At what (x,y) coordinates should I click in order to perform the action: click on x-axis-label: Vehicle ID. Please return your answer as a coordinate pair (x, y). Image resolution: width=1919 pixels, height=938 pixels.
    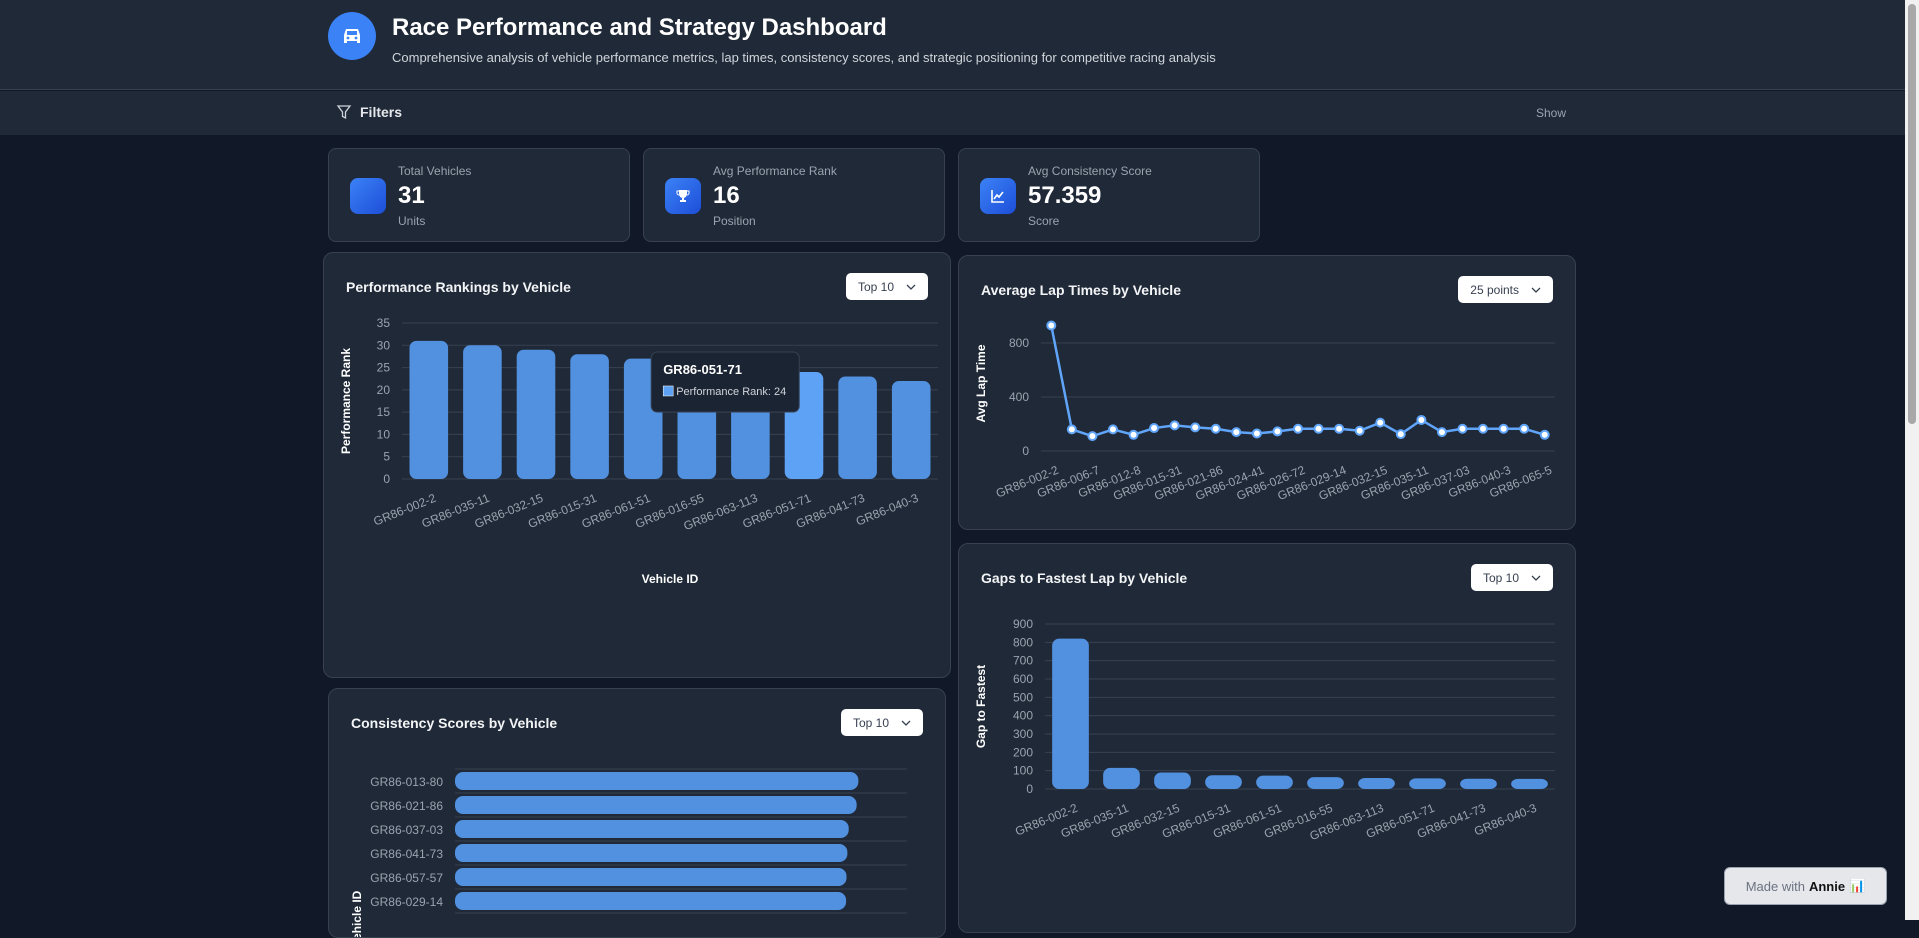
    Looking at the image, I should click on (670, 579).